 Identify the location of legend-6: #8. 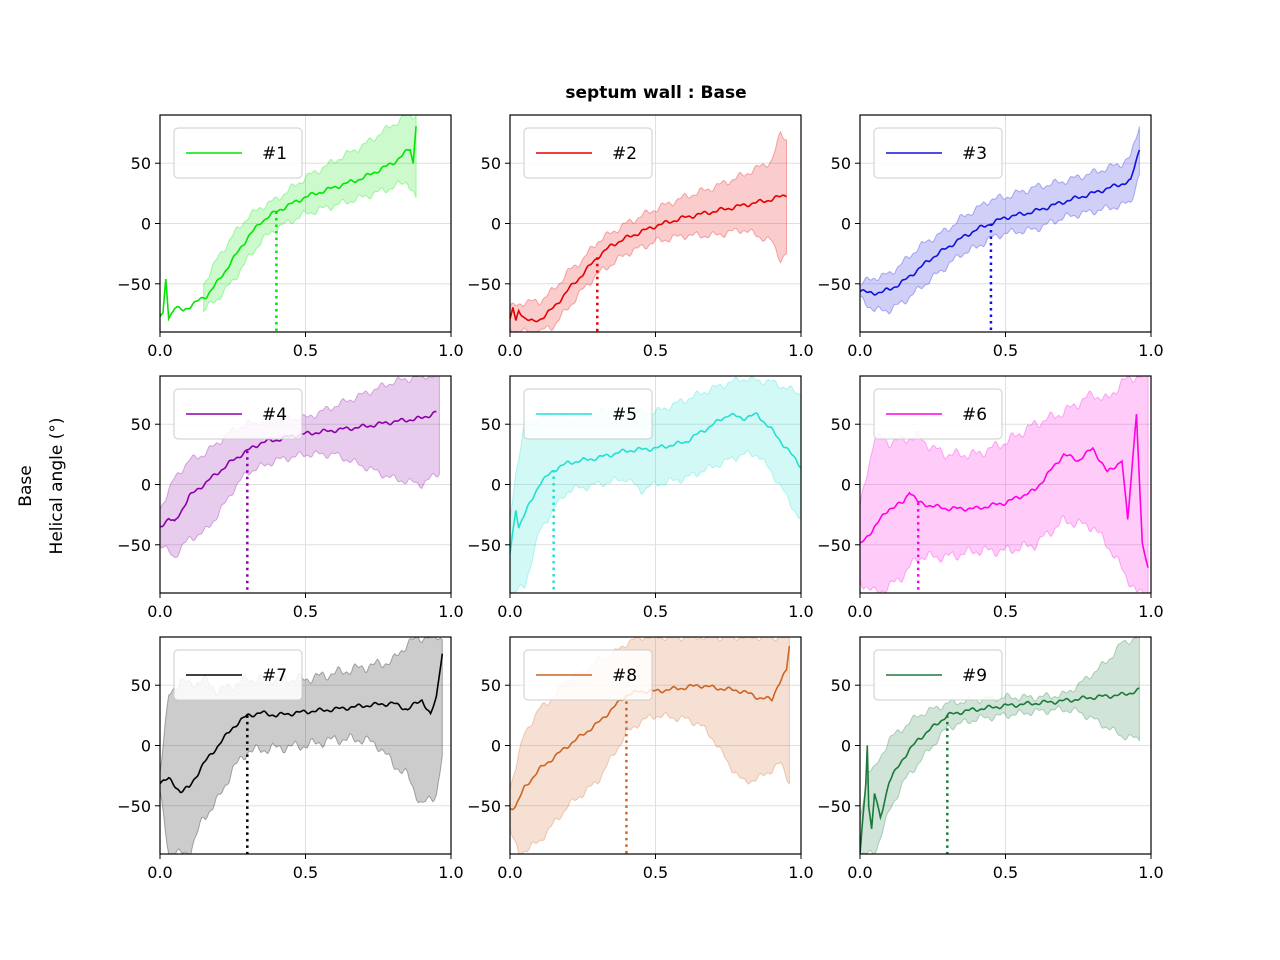
(588, 675).